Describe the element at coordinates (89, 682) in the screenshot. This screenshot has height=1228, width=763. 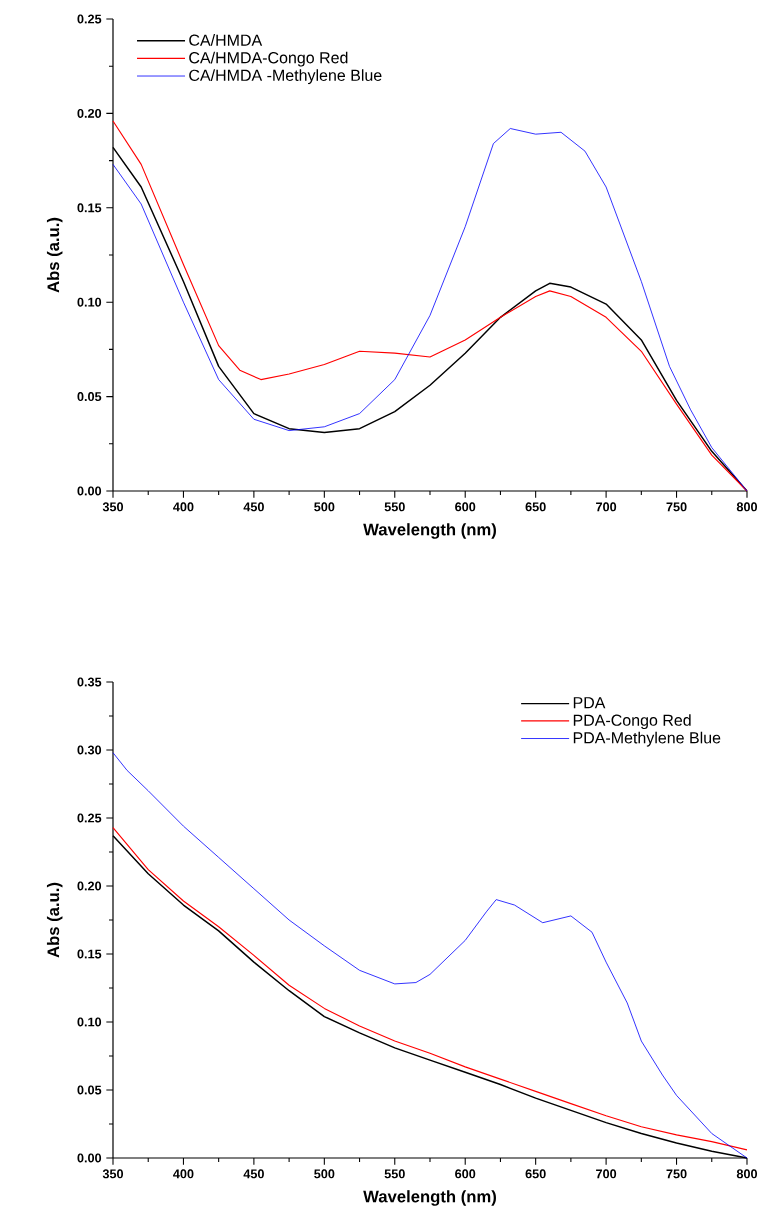
I see `y-tick-label: 0.35` at that location.